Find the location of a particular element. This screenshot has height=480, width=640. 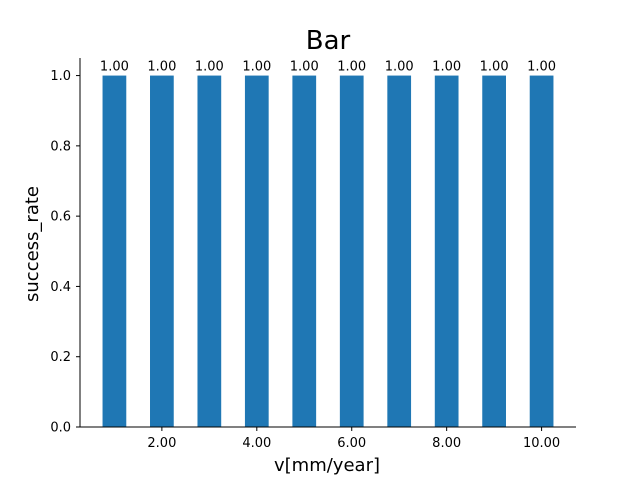

y-tick-label: 1.0 is located at coordinates (60, 76).